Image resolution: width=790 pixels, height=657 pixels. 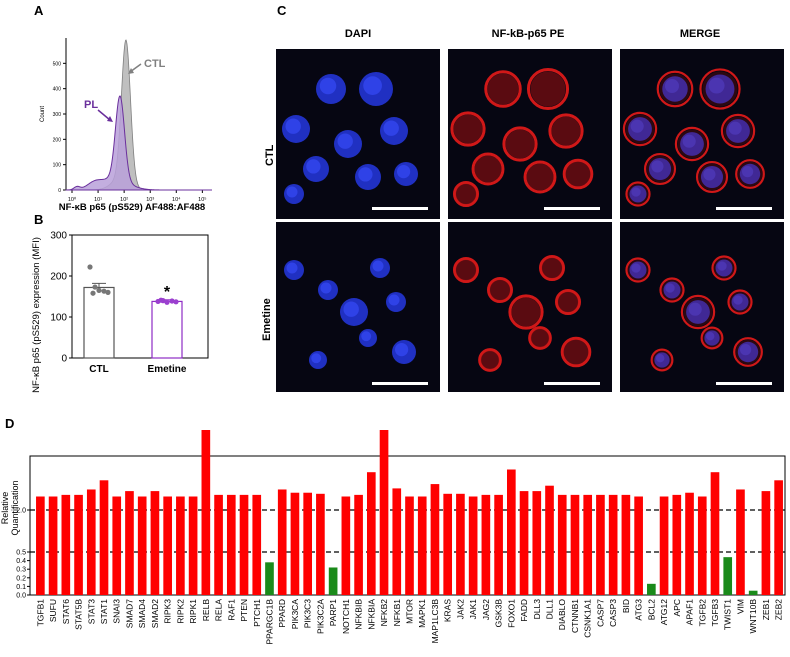 I want to click on micrograph-ctl-dapi, so click(x=358, y=134).